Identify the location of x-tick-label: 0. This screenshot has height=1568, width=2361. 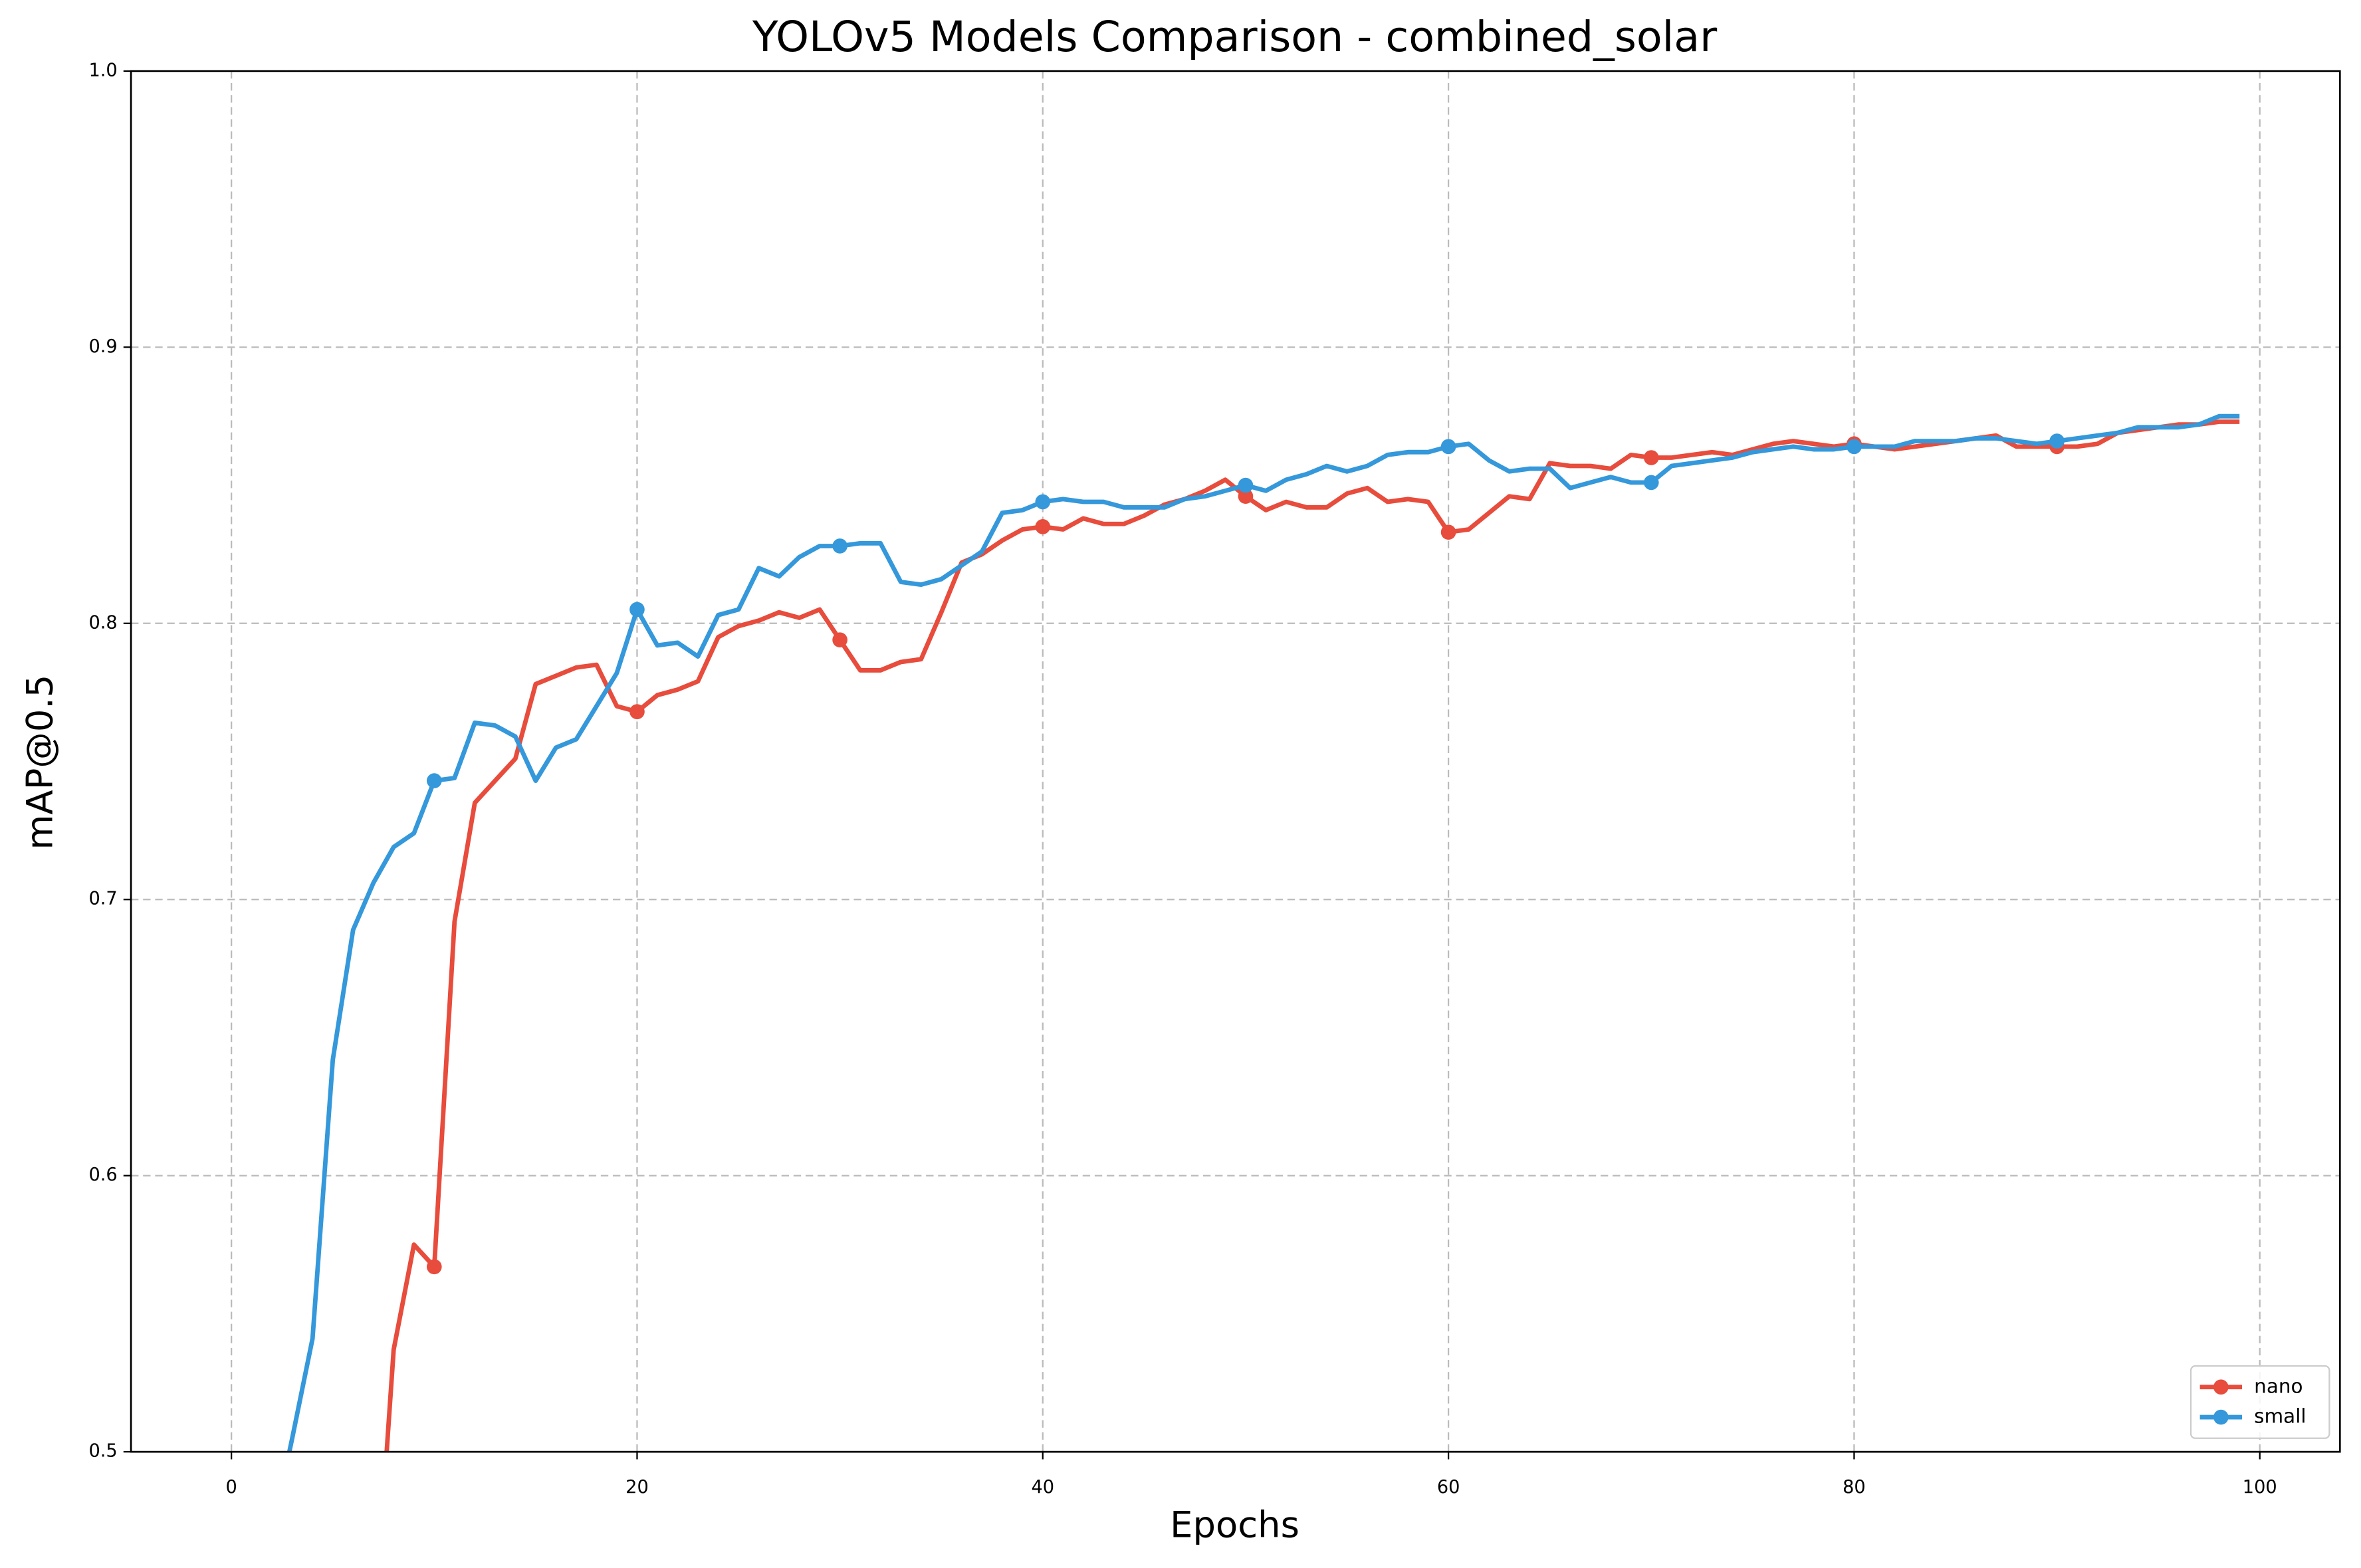
(231, 1487).